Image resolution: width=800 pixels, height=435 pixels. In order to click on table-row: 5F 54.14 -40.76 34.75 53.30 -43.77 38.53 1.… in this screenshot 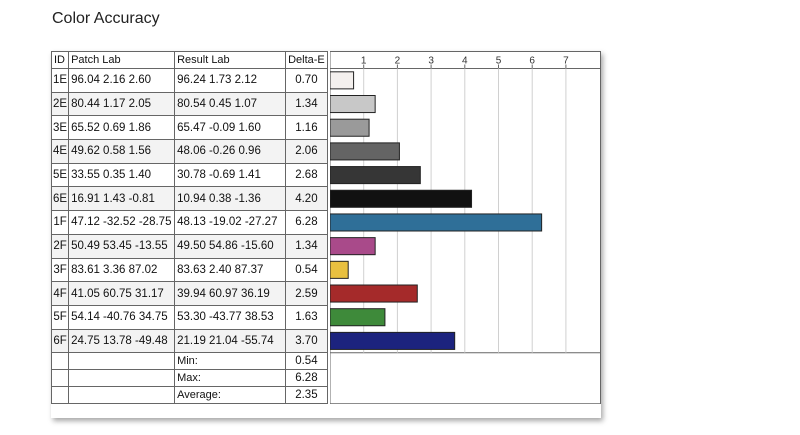, I will do `click(189, 317)`.